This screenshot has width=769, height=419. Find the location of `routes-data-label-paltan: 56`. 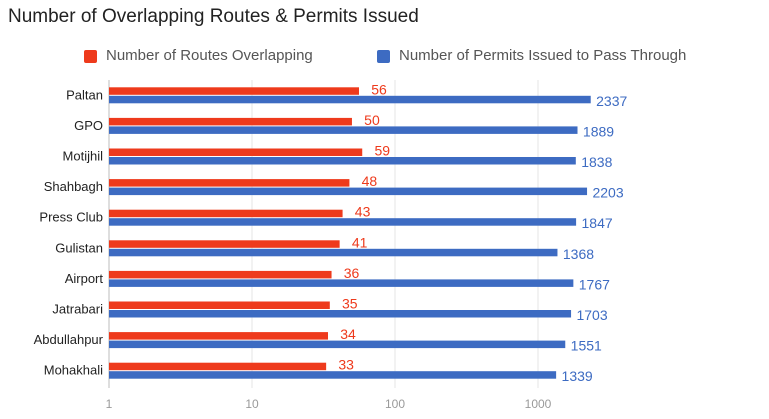

routes-data-label-paltan: 56 is located at coordinates (379, 89).